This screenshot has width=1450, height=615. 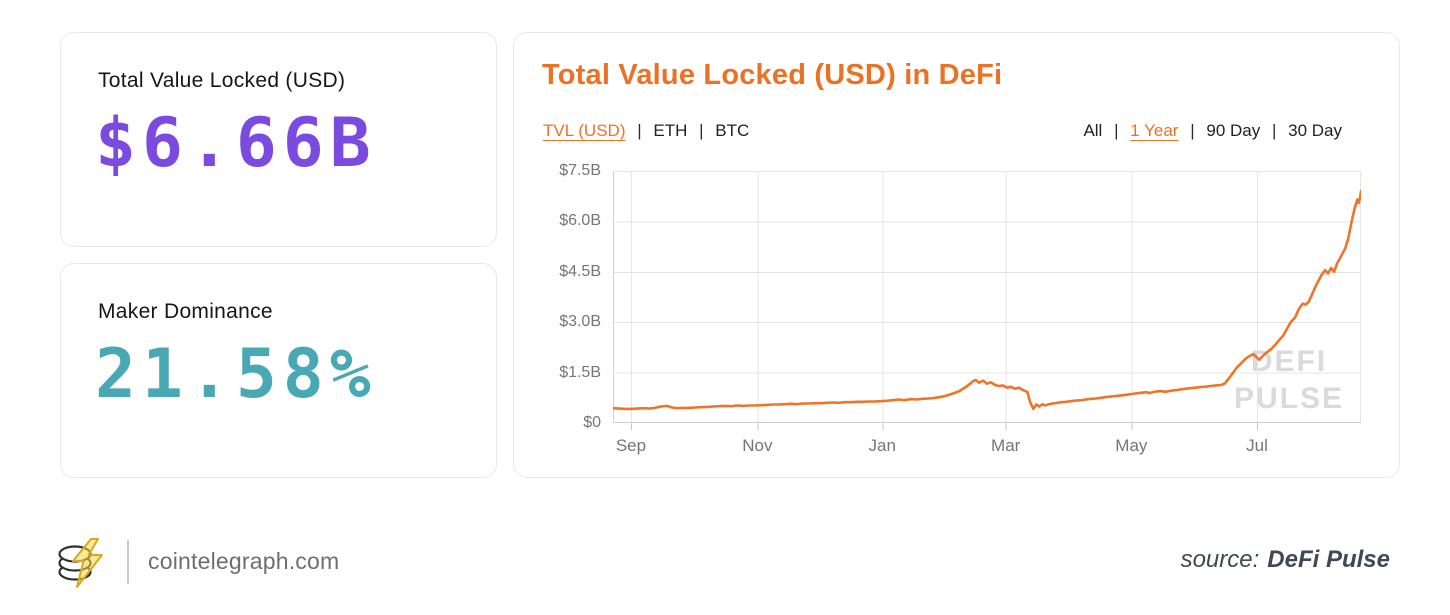 What do you see at coordinates (185, 311) in the screenshot?
I see `maker-dominance-label: Maker Dominance` at bounding box center [185, 311].